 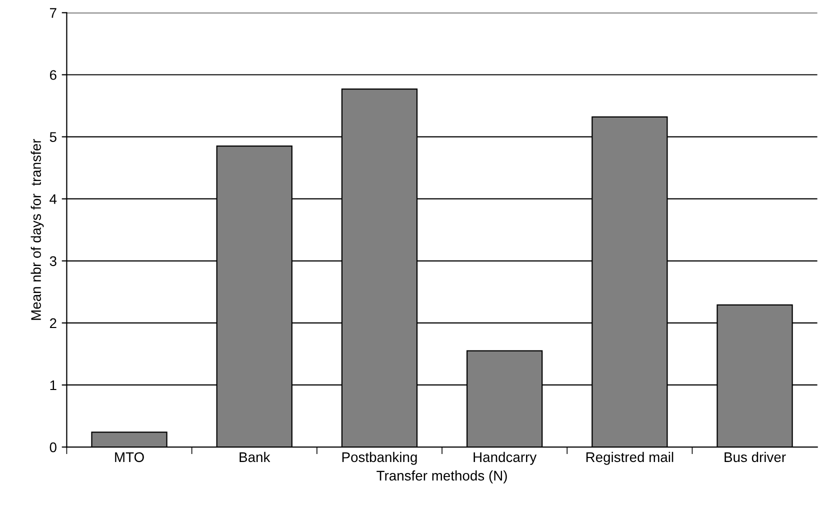 What do you see at coordinates (37, 229) in the screenshot?
I see `y-axis-title: Mean nbr of days for transfer` at bounding box center [37, 229].